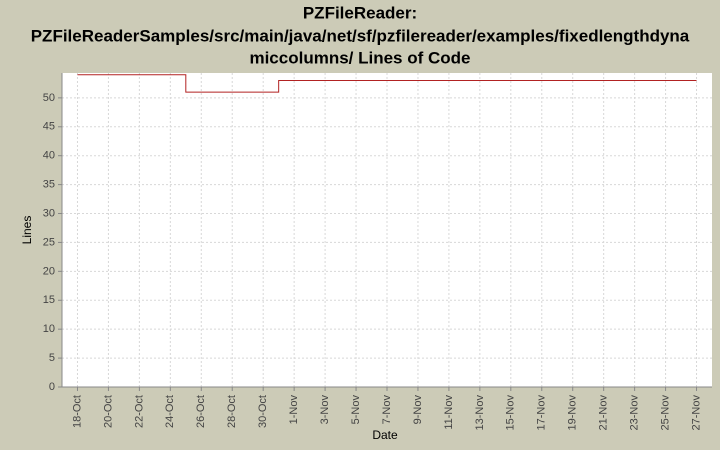 This screenshot has width=720, height=450. What do you see at coordinates (696, 413) in the screenshot?
I see `x-tick-label: 27-Nov` at bounding box center [696, 413].